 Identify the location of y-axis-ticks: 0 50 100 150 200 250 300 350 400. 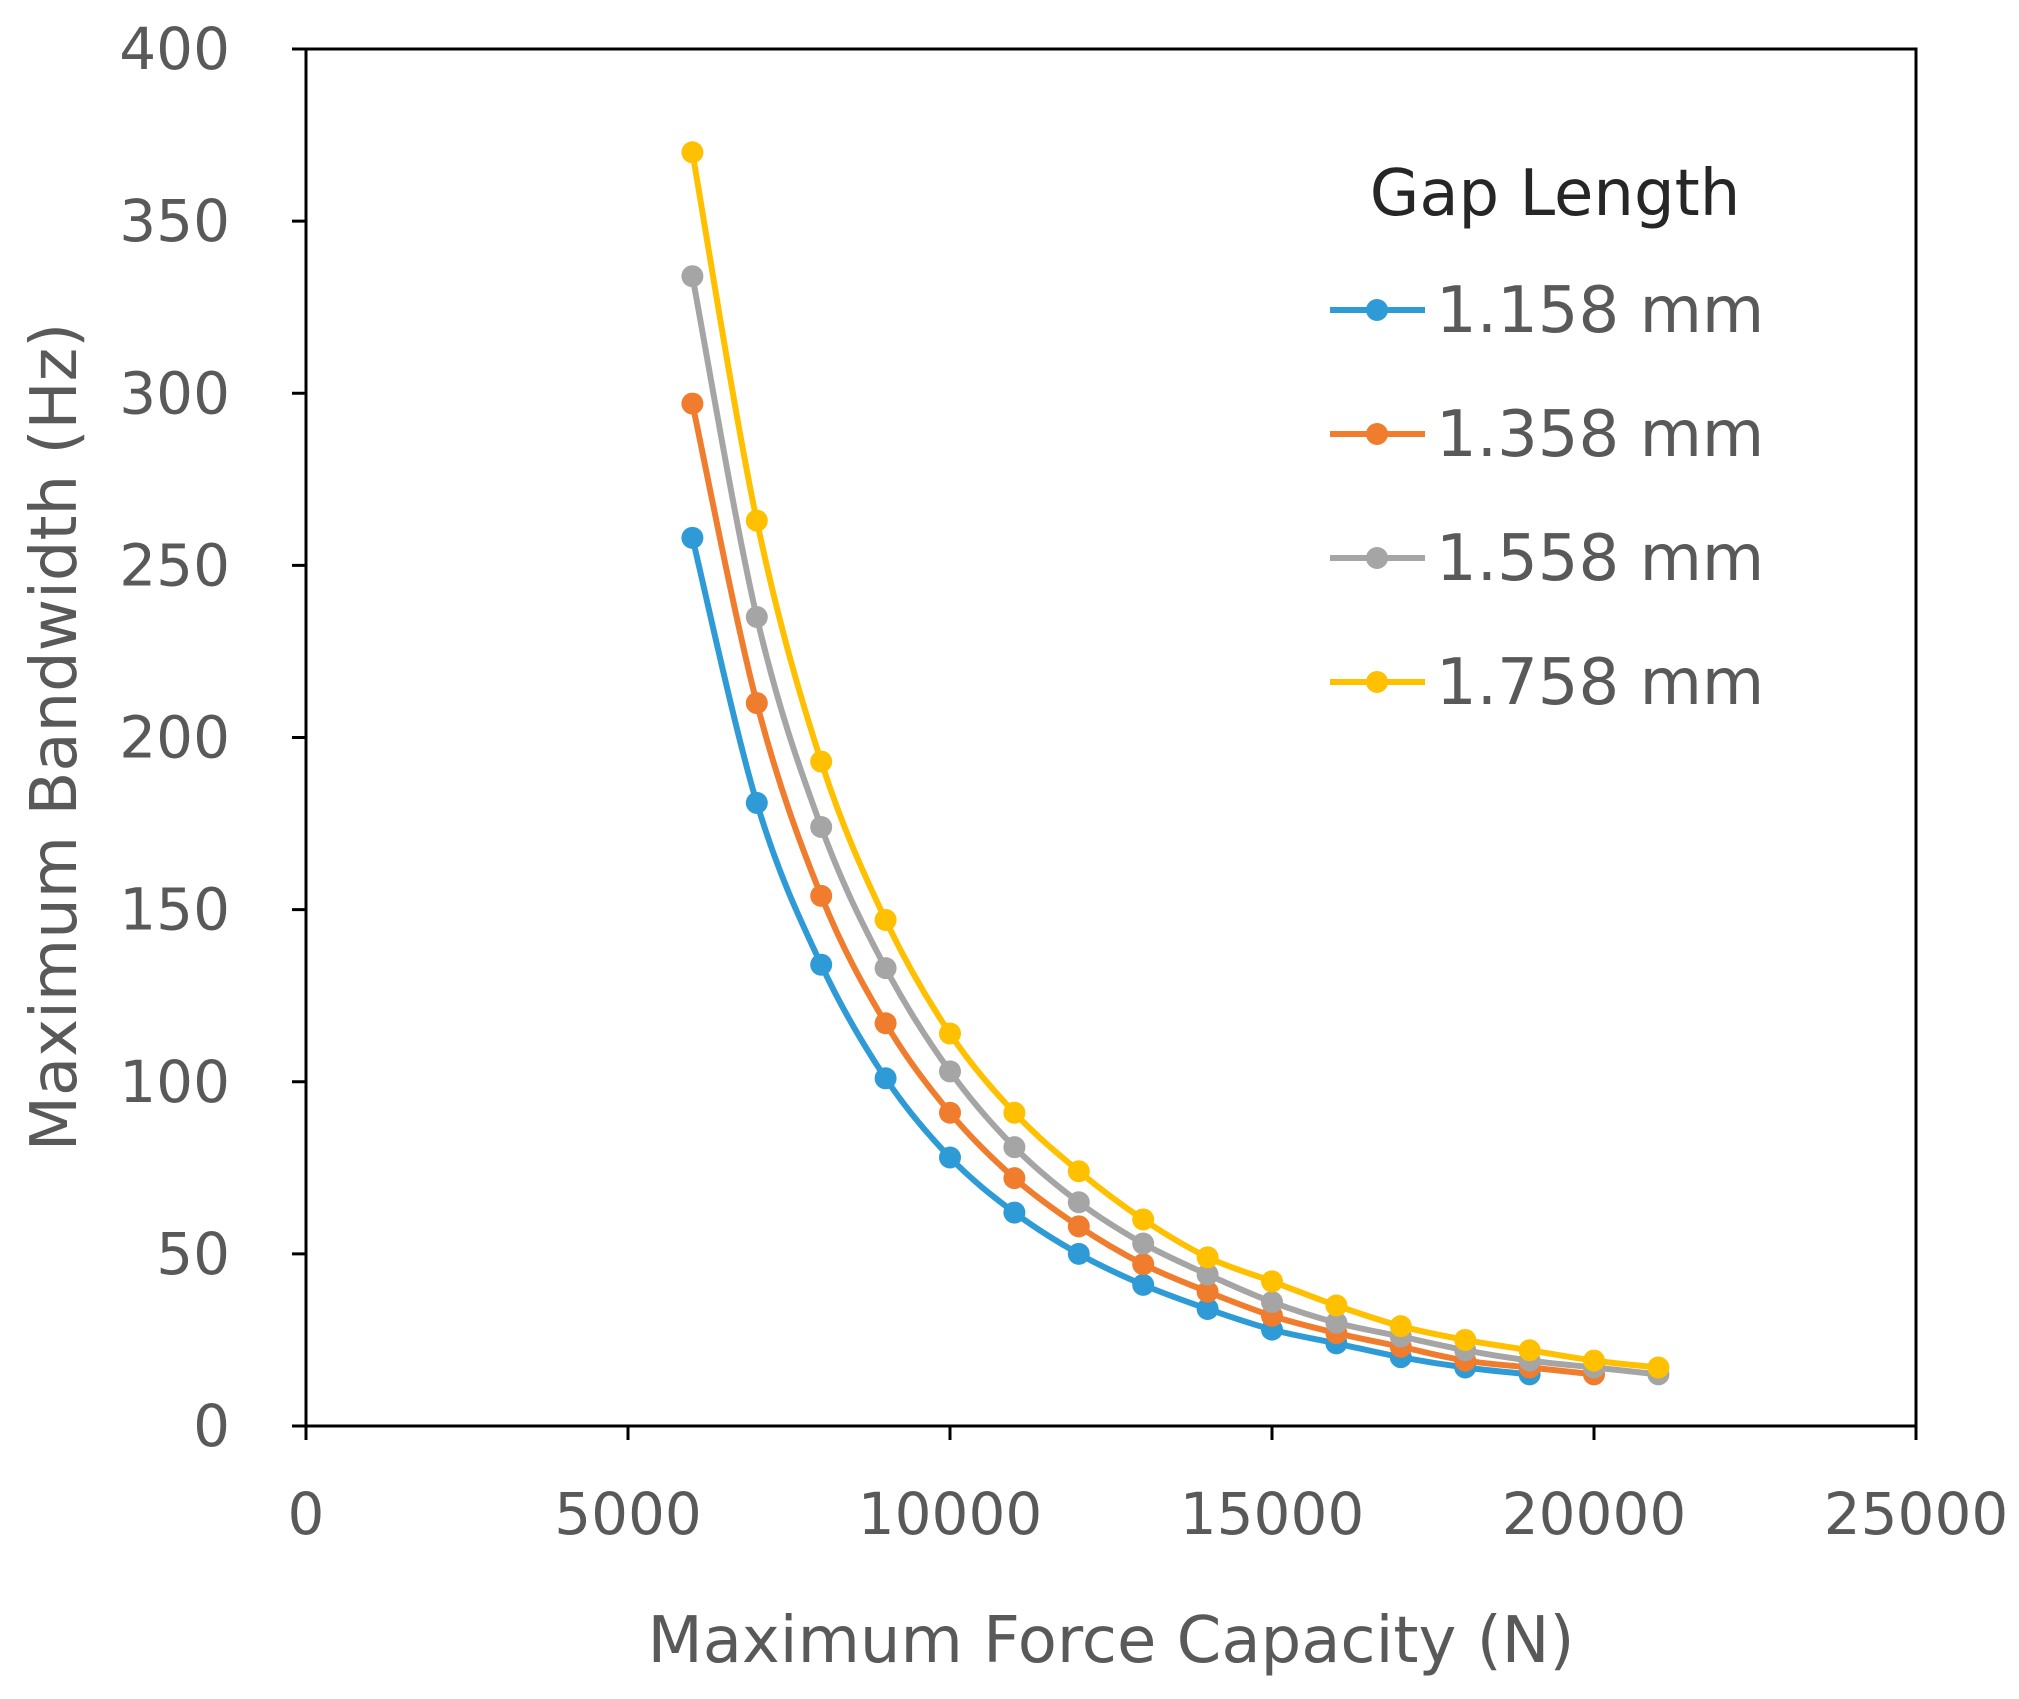
(212, 737).